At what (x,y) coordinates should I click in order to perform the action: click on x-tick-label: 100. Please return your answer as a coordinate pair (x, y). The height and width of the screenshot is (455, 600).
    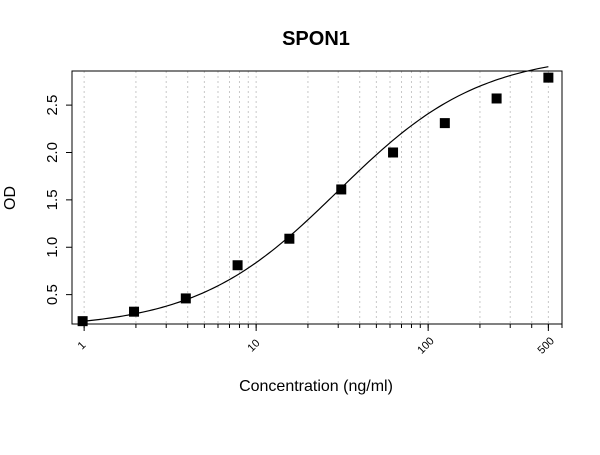
    Looking at the image, I should click on (425, 345).